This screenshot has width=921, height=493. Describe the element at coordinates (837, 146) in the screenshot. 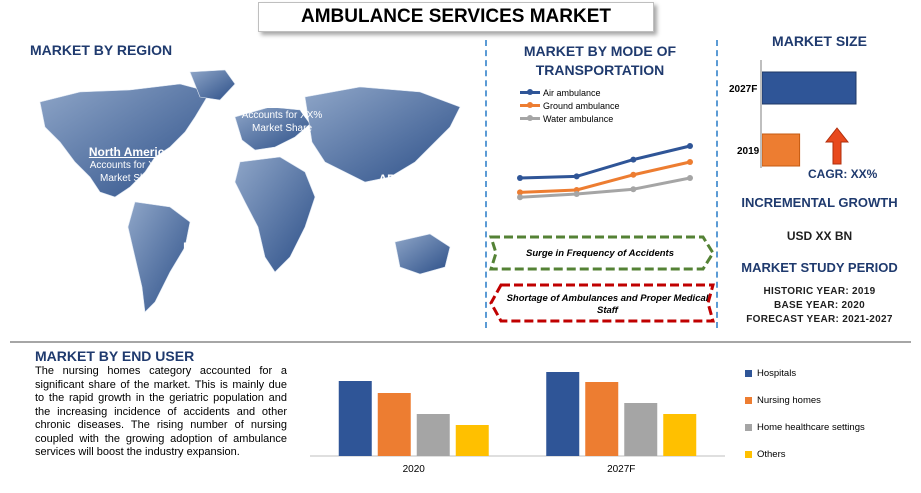

I see `cagr-arrow-icon` at that location.